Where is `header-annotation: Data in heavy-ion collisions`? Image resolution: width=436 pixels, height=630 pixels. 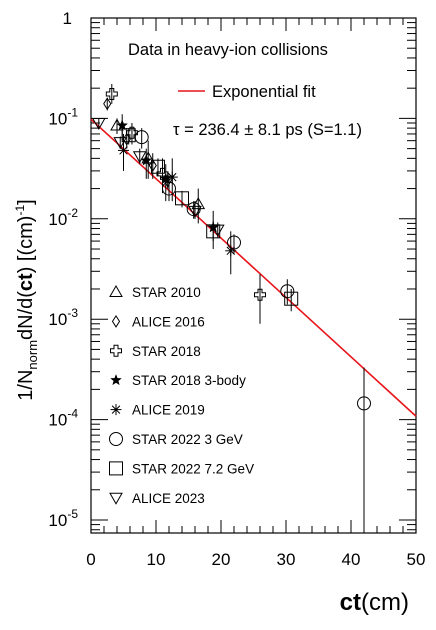
header-annotation: Data in heavy-ion collisions is located at coordinates (228, 50).